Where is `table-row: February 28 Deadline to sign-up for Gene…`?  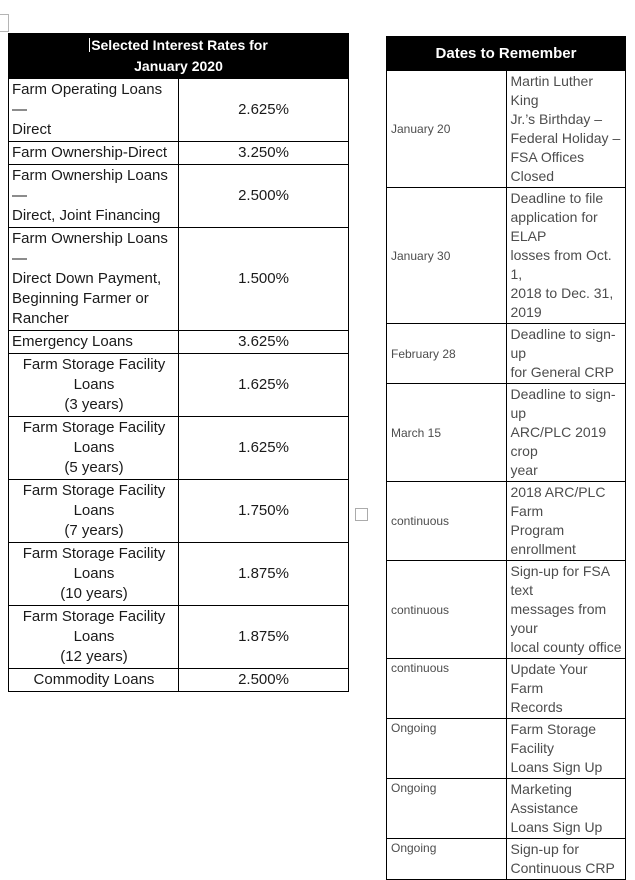 table-row: February 28 Deadline to sign-up for Gene… is located at coordinates (506, 353).